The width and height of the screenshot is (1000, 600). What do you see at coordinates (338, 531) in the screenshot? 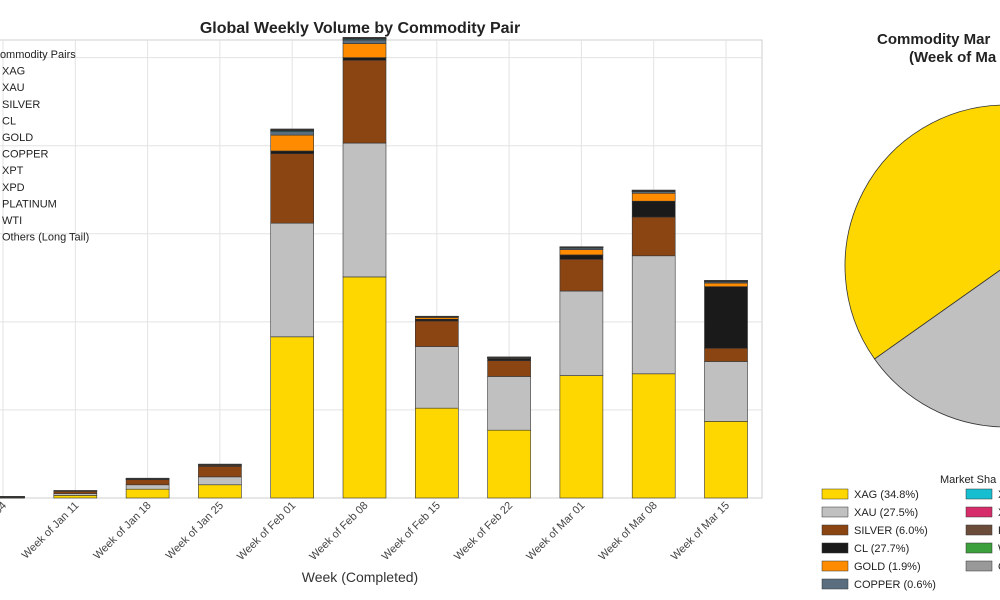
I see `x-tick-label: Week of Feb 08` at bounding box center [338, 531].